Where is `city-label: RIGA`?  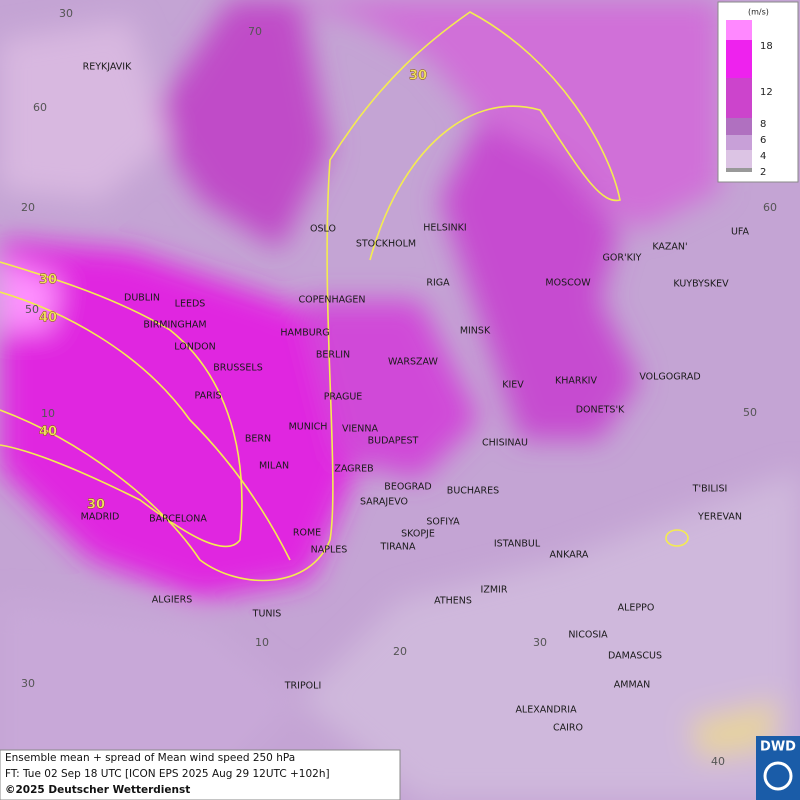 city-label: RIGA is located at coordinates (438, 283).